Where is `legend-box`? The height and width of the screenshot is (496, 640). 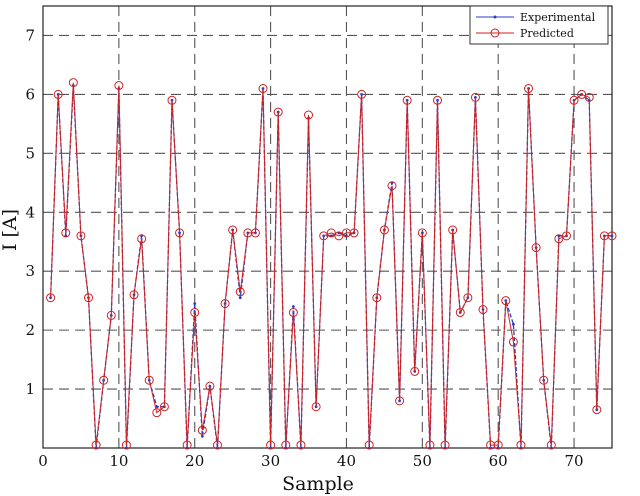 legend-box is located at coordinates (539, 25).